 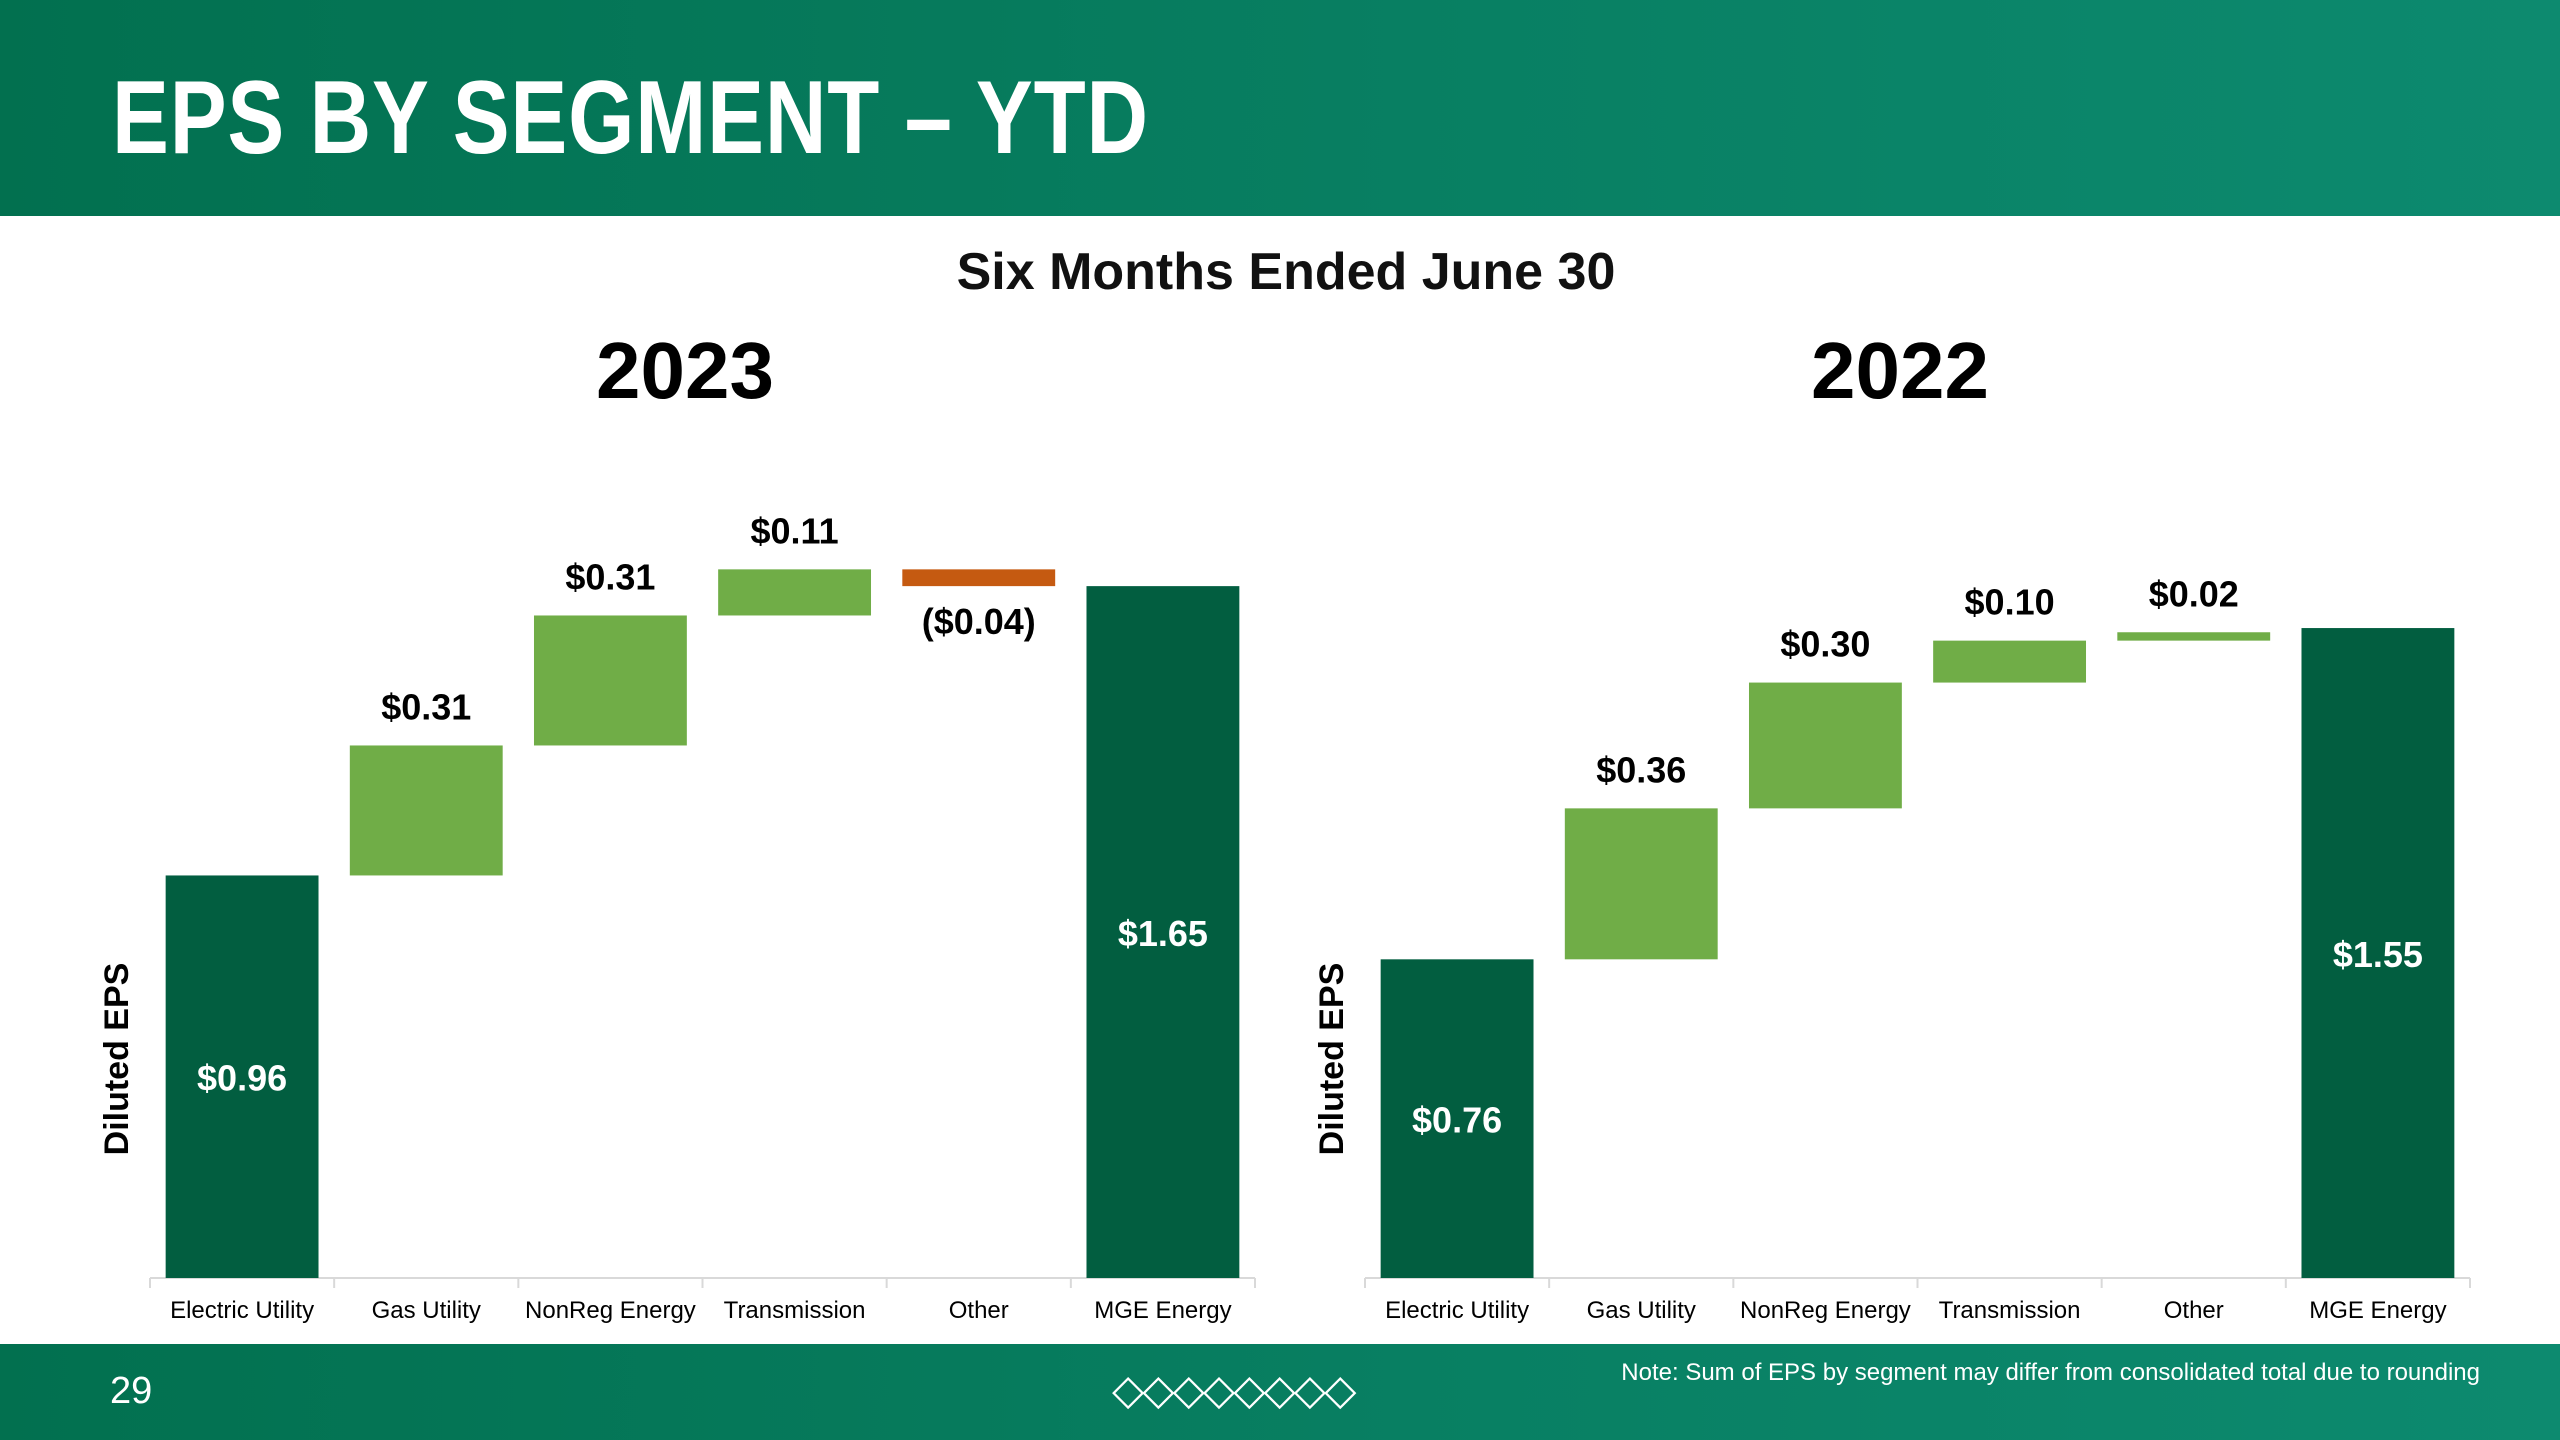 What do you see at coordinates (795, 530) in the screenshot?
I see `data-label: $0.11` at bounding box center [795, 530].